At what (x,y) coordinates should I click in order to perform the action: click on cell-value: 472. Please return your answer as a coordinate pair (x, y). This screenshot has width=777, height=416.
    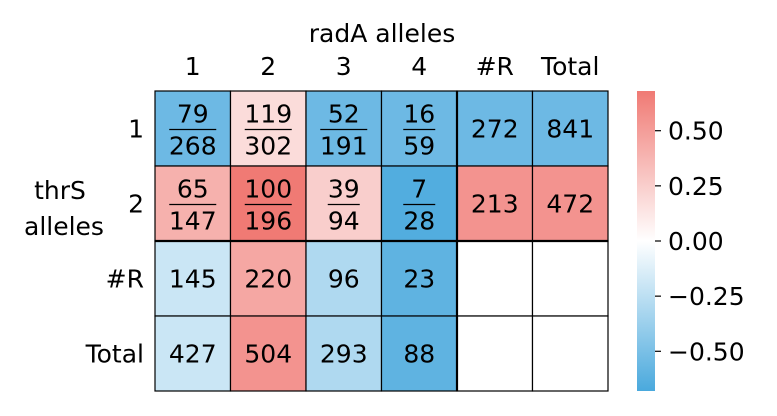
    Looking at the image, I should click on (570, 204).